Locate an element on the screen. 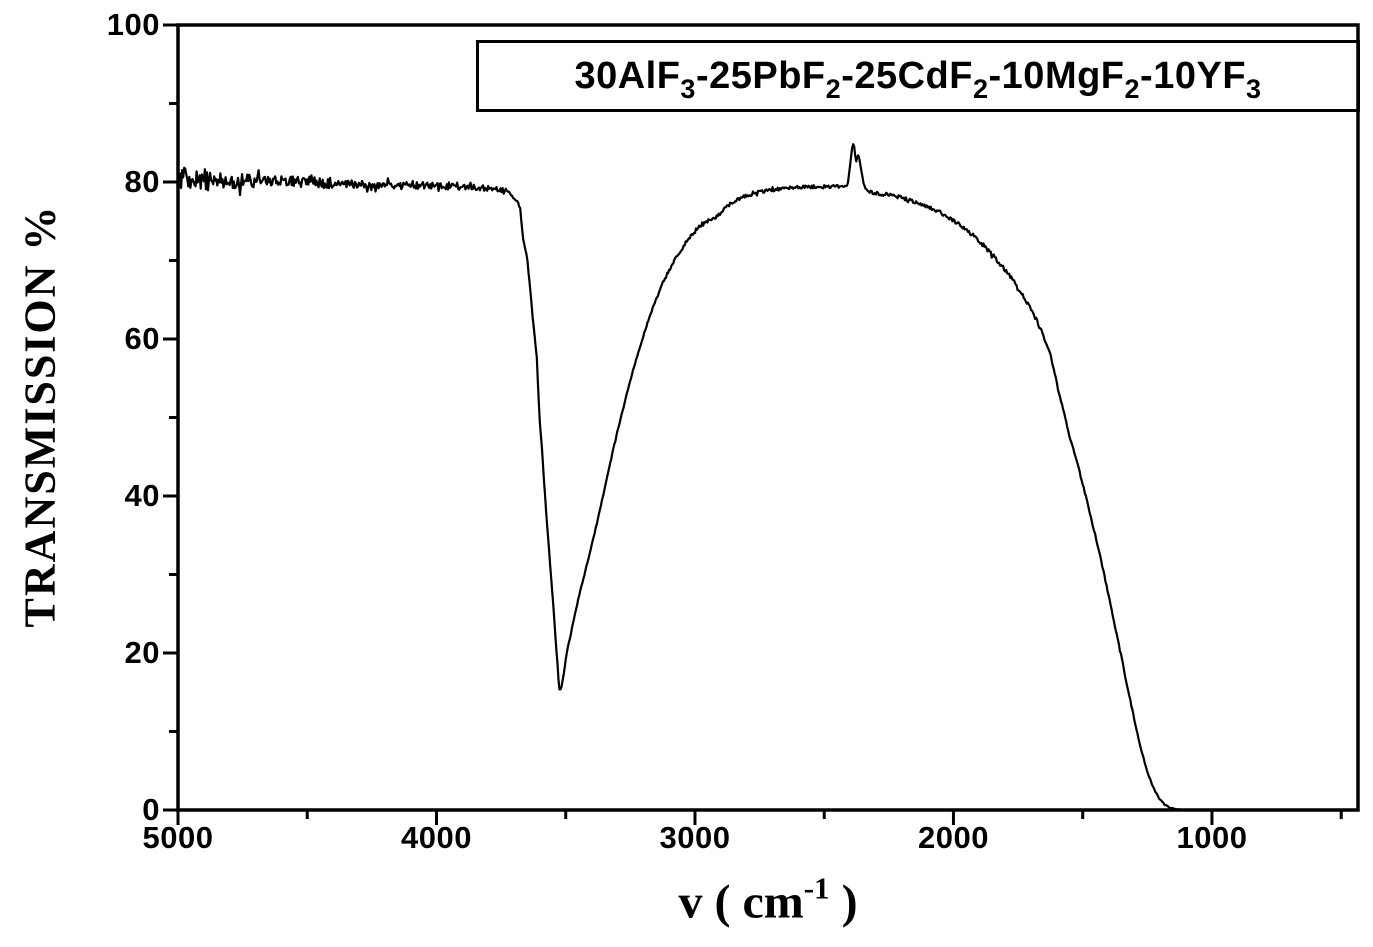 This screenshot has height=947, width=1373. label-text: -25CdF is located at coordinates (907, 75).